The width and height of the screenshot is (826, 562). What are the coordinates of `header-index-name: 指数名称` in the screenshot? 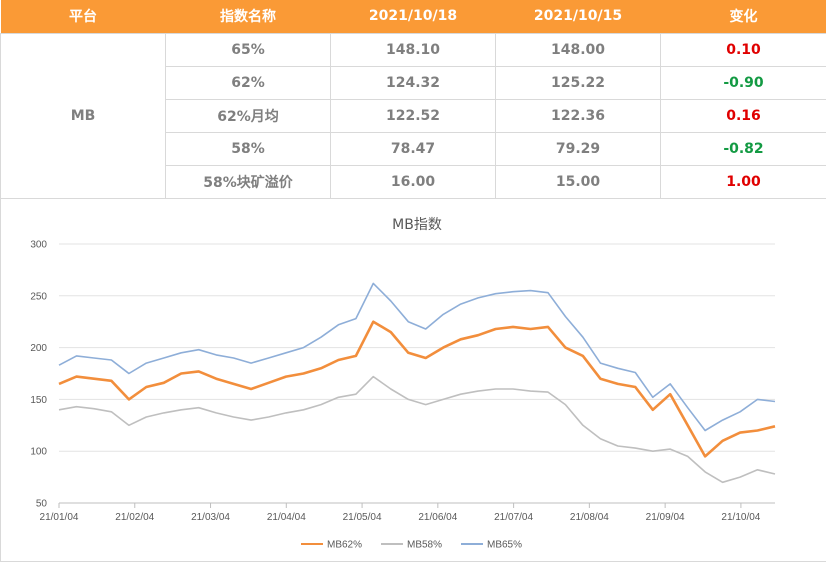 It's located at (248, 16).